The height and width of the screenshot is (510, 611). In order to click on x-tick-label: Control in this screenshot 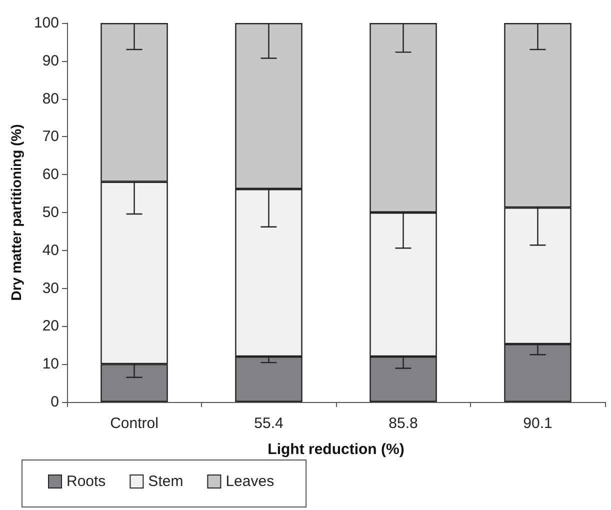, I will do `click(134, 423)`.